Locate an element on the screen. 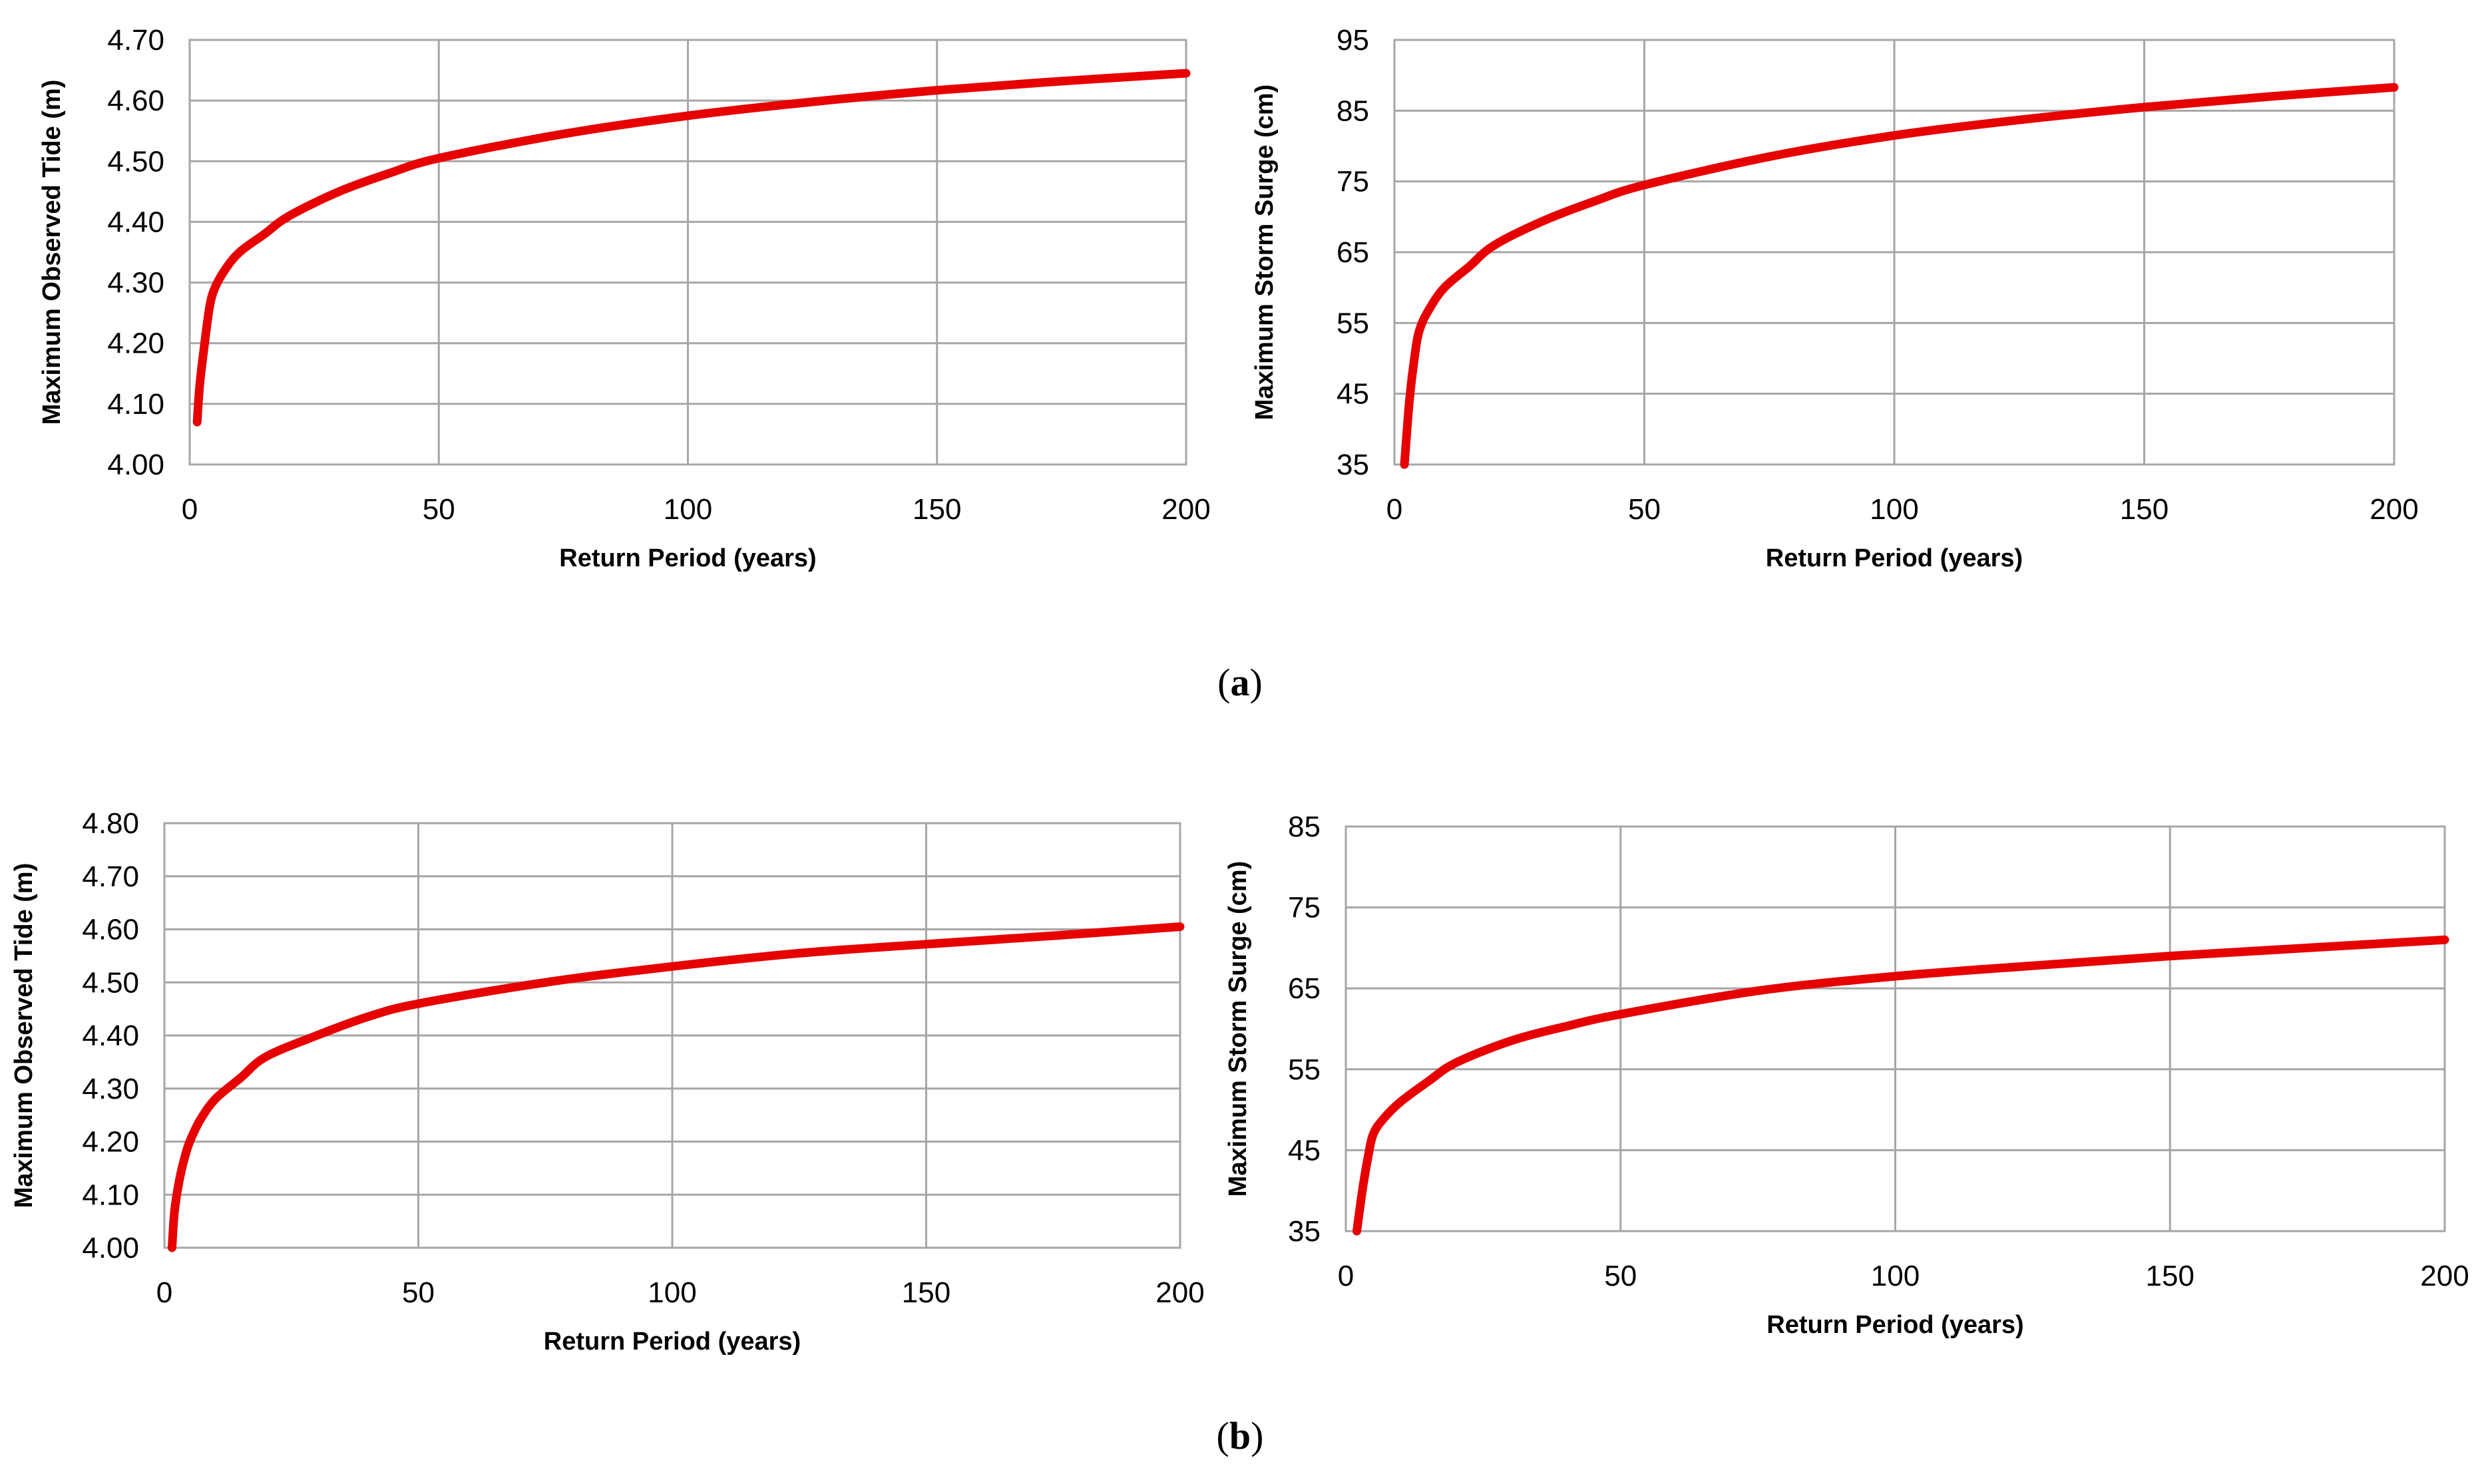 Image resolution: width=2490 pixels, height=1484 pixels. y-tick-label: 4.80 is located at coordinates (111, 823).